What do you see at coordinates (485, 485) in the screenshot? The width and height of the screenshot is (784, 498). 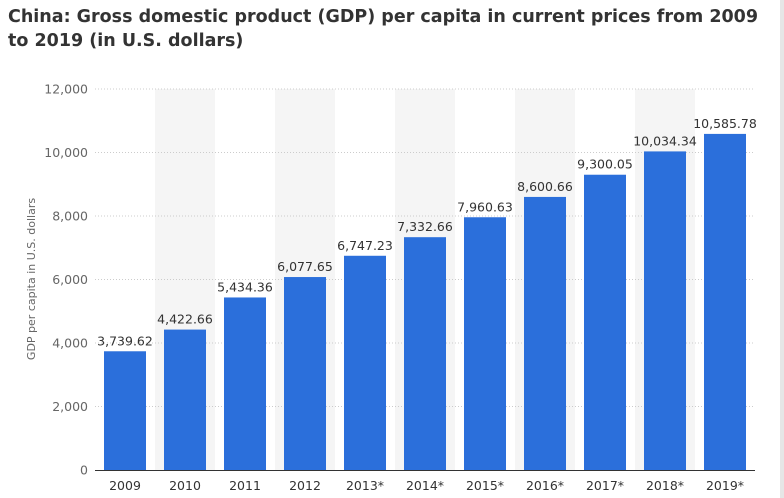 I see `x-tick-label: 2015*` at bounding box center [485, 485].